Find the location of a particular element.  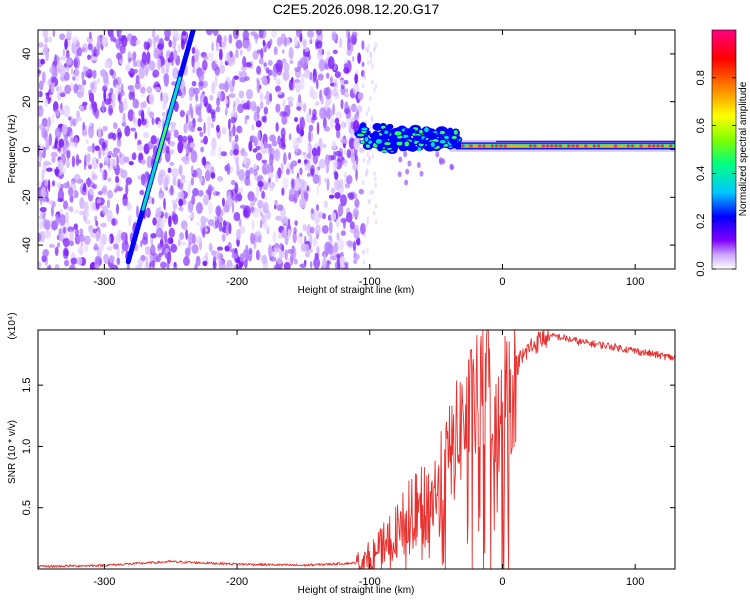

signal-drip is located at coordinates (443, 161).